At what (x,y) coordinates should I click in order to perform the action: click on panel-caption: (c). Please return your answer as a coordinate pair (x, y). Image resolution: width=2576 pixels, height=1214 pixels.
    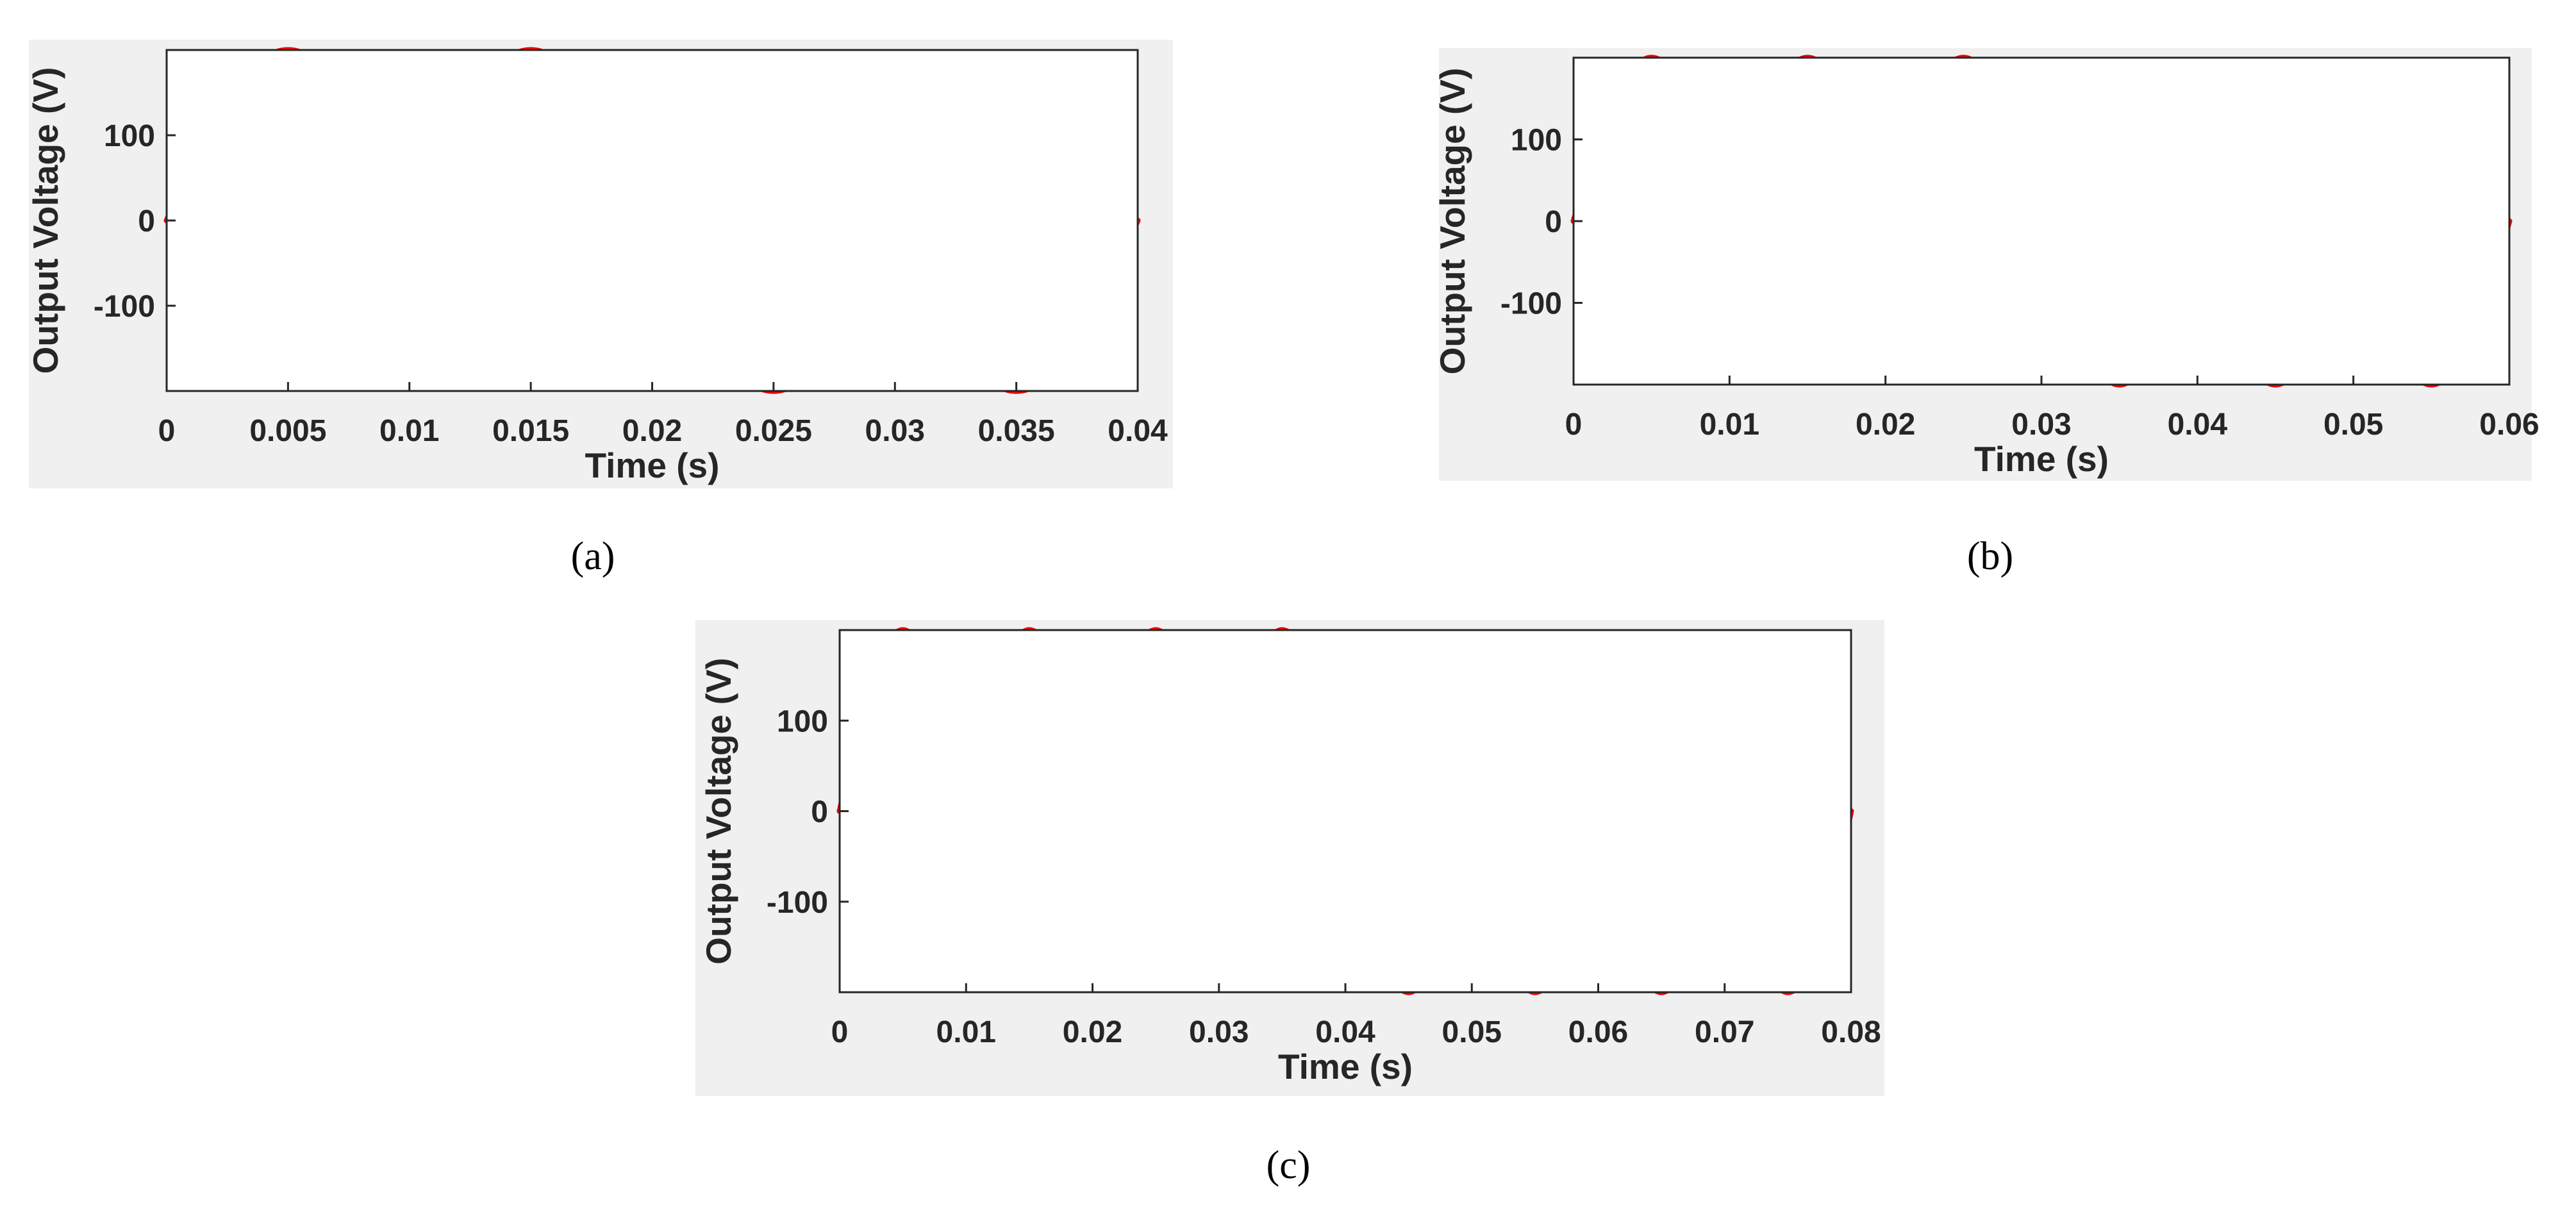
    Looking at the image, I should click on (1289, 1165).